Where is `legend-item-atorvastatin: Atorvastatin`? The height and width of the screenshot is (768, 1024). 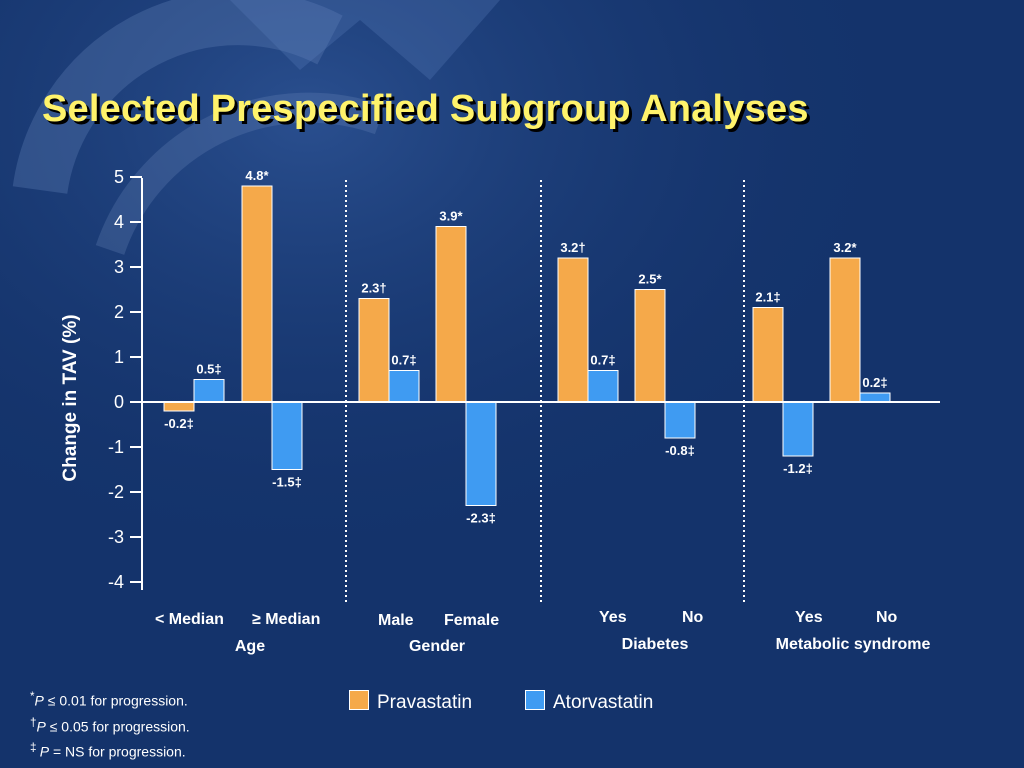 legend-item-atorvastatin: Atorvastatin is located at coordinates (589, 702).